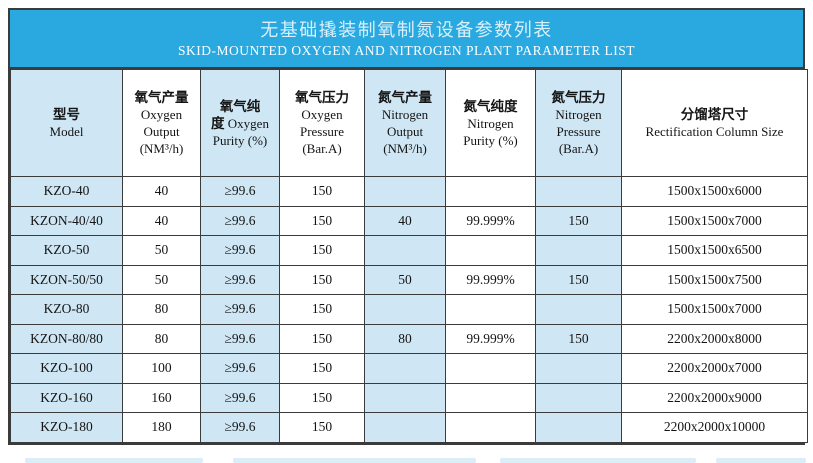  Describe the element at coordinates (714, 397) in the screenshot. I see `cell-column-size: 2200x2000x9000` at that location.